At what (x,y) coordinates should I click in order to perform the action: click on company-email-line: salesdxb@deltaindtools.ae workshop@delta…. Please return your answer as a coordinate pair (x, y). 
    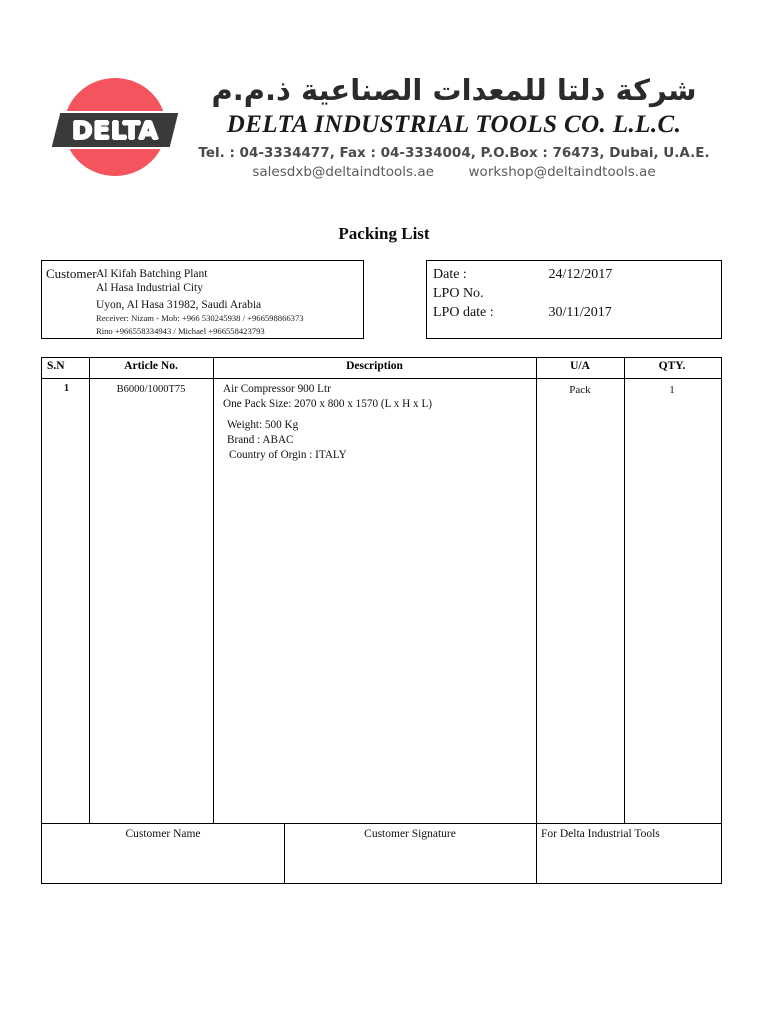
    Looking at the image, I should click on (454, 172).